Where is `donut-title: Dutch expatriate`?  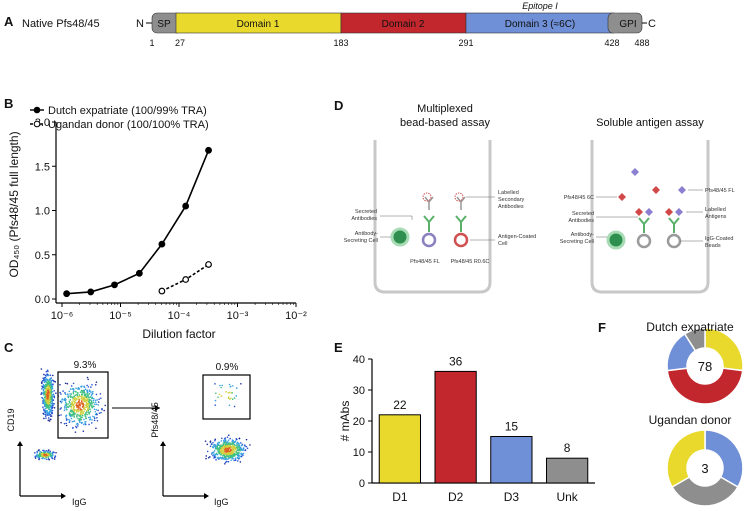
donut-title: Dutch expatriate is located at coordinates (690, 327).